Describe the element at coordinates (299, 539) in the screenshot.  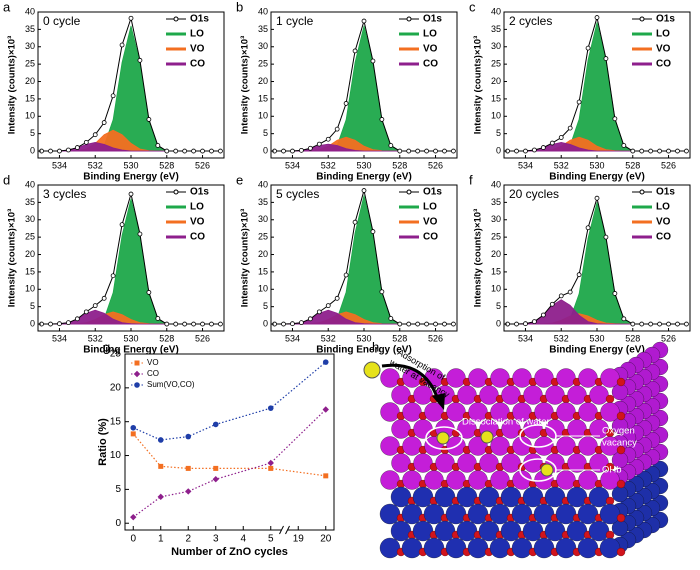
I see `x-tick-label: 19` at that location.